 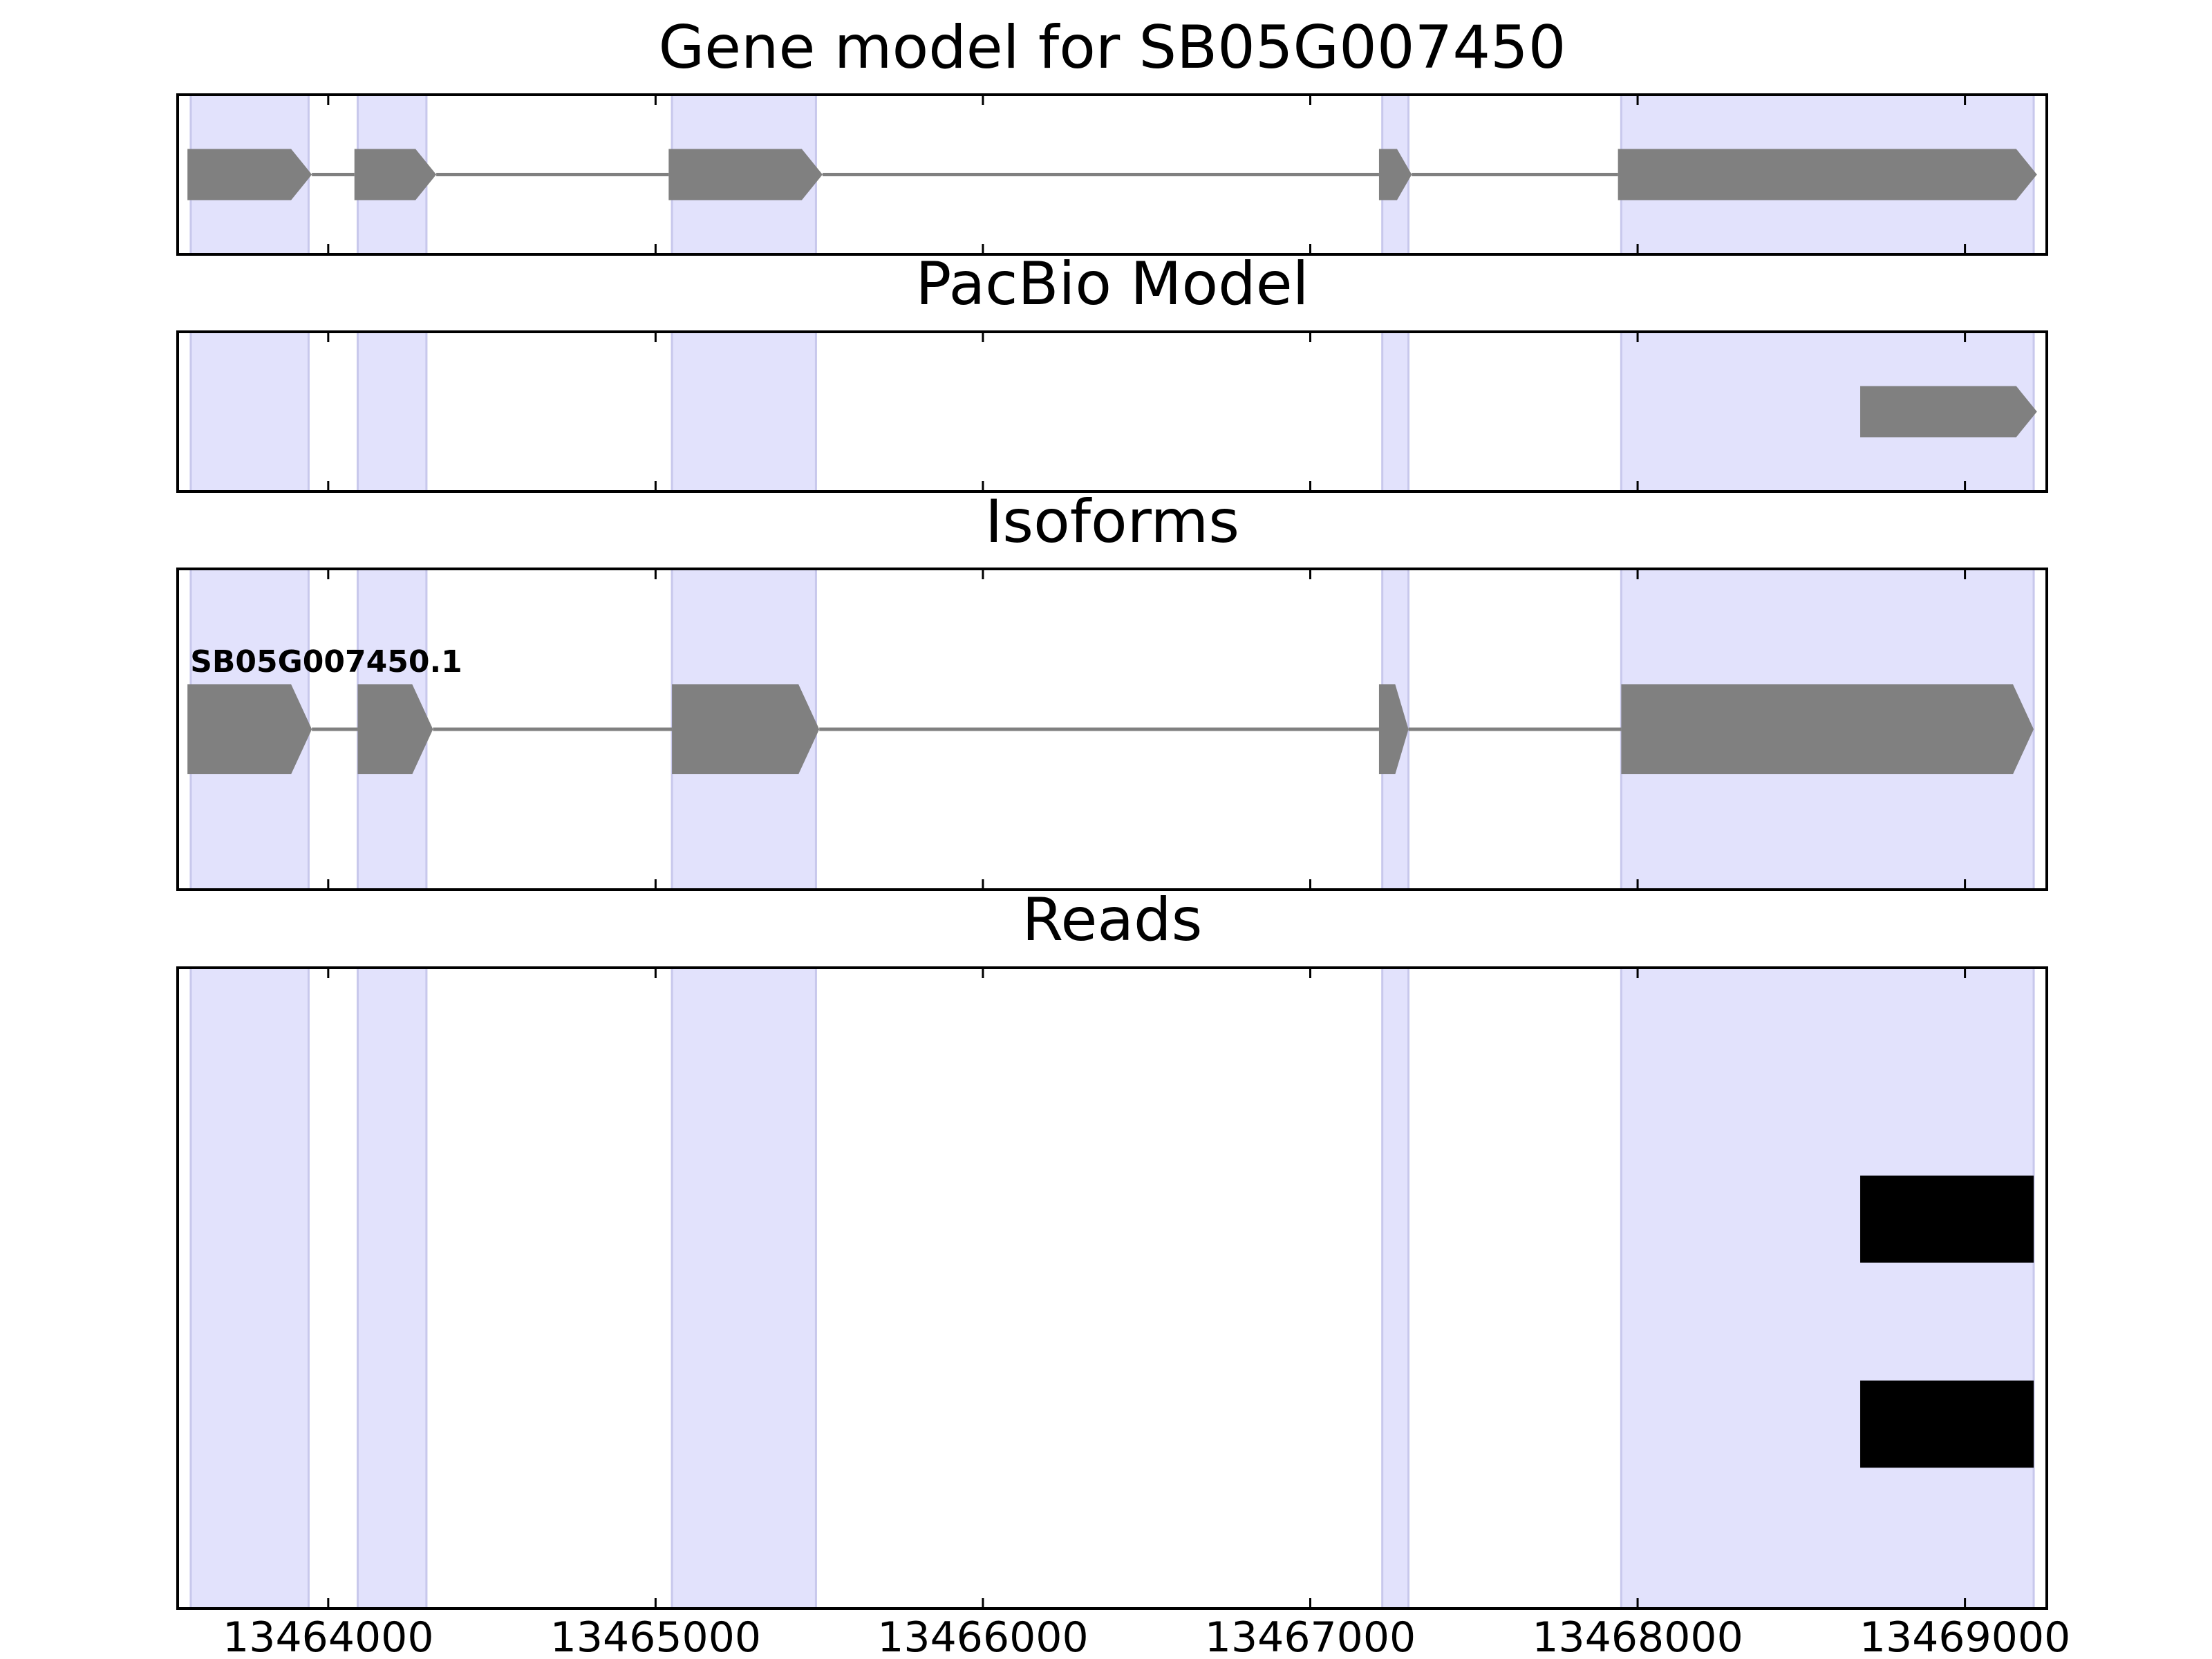 What do you see at coordinates (1112, 284) in the screenshot?
I see `panel-title: PacBio Model` at bounding box center [1112, 284].